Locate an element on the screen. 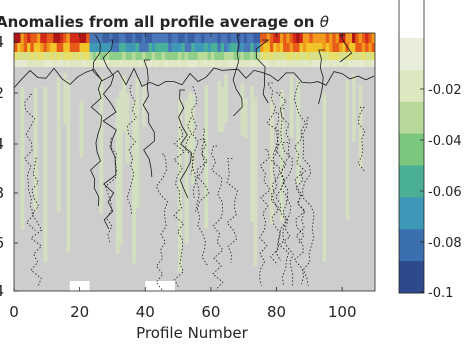 This screenshot has width=466, height=346. colorbar-gradient is located at coordinates (411, 166).